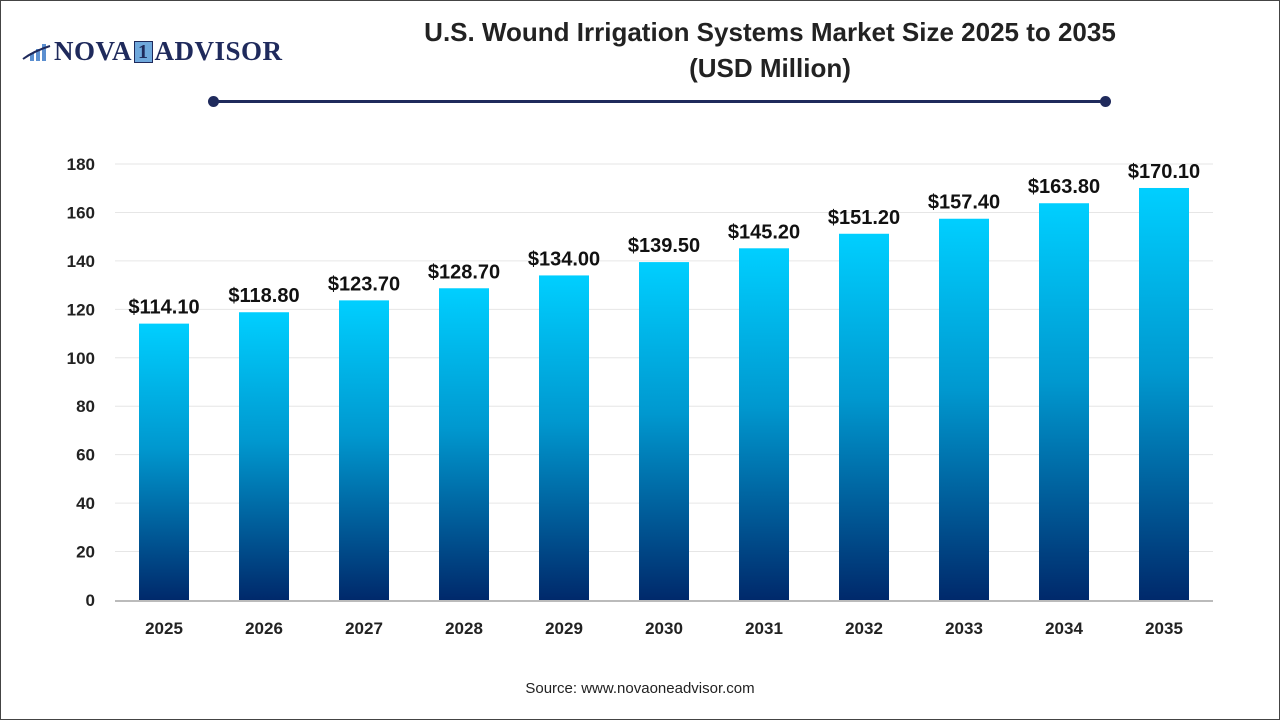 The width and height of the screenshot is (1280, 720). What do you see at coordinates (81, 309) in the screenshot?
I see `y-tick-label: 120` at bounding box center [81, 309].